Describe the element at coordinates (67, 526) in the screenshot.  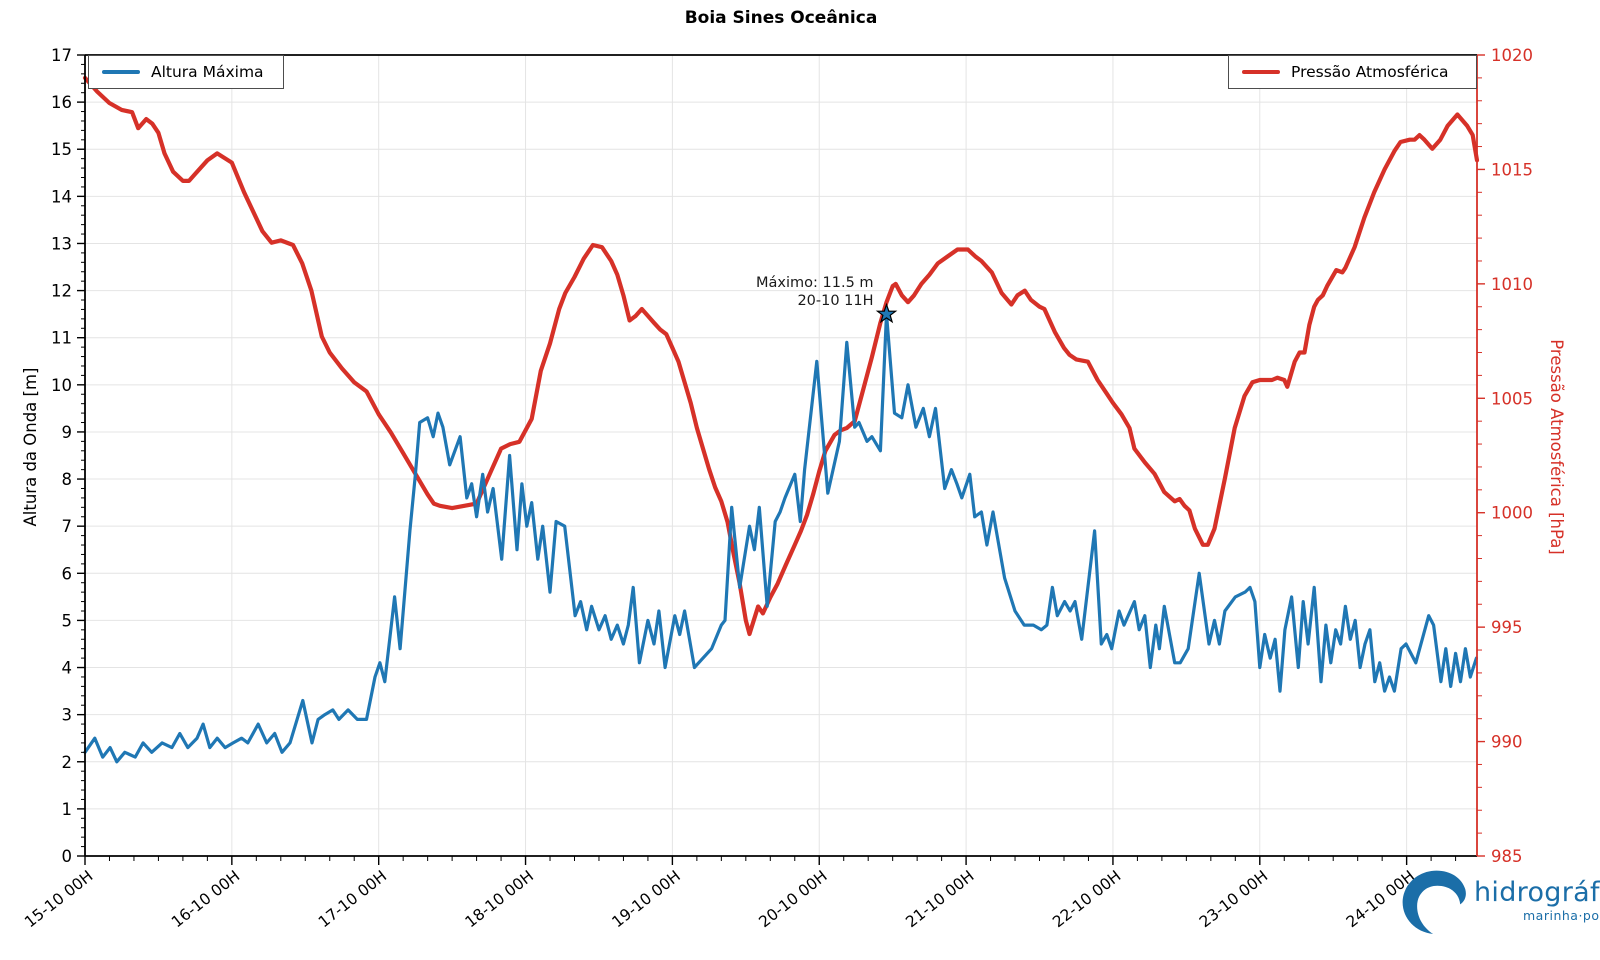
I see `left-tick-label: 7` at that location.